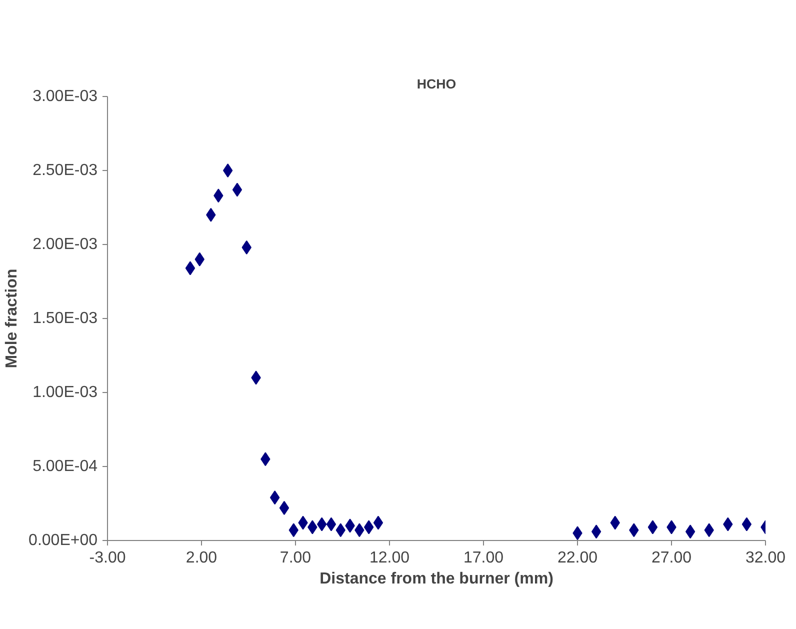 The width and height of the screenshot is (796, 629). What do you see at coordinates (671, 558) in the screenshot?
I see `x-tick-label: 27.00` at bounding box center [671, 558].